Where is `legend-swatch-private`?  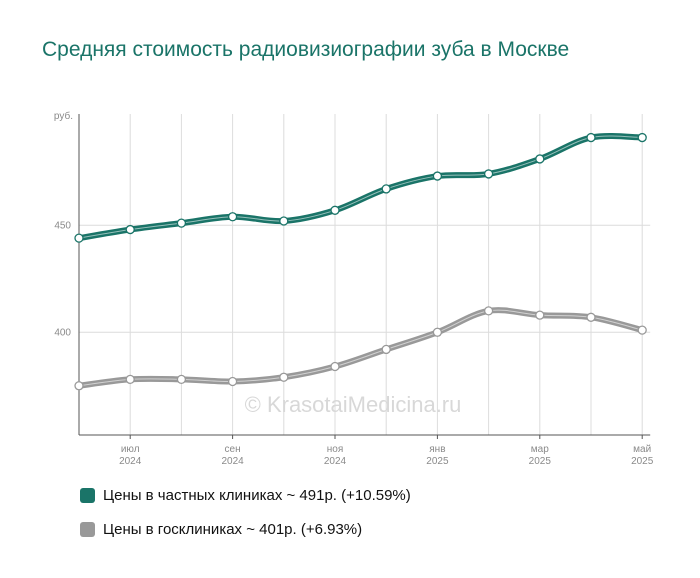 legend-swatch-private is located at coordinates (87, 495).